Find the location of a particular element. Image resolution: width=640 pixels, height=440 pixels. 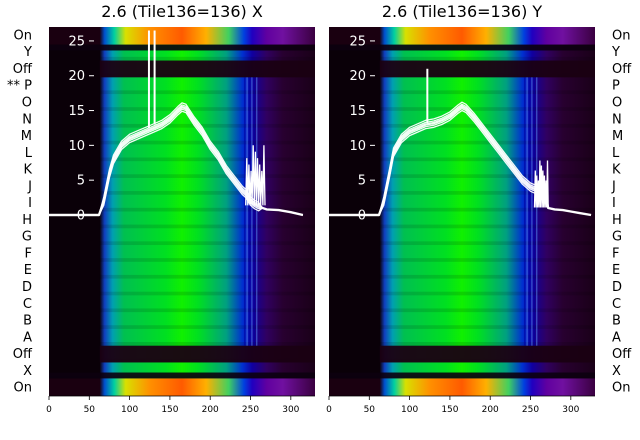

row-label: Y is located at coordinates (27, 52).